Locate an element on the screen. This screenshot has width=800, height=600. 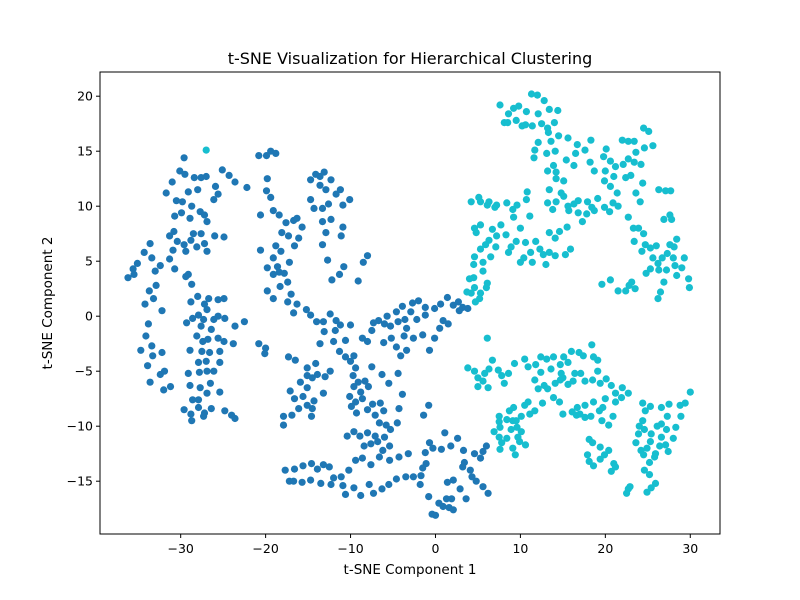
y-tick-label: 0 is located at coordinates (89, 316).